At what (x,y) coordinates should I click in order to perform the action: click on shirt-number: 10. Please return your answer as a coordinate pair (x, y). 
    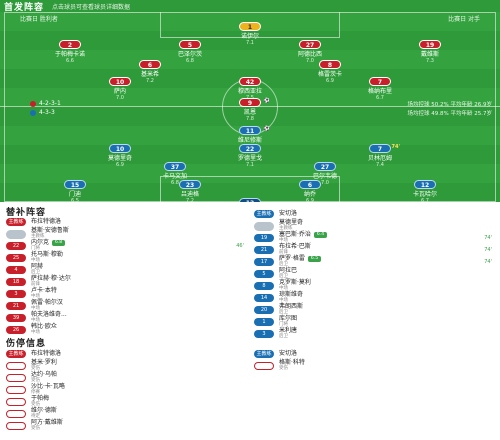
    Looking at the image, I should click on (120, 81).